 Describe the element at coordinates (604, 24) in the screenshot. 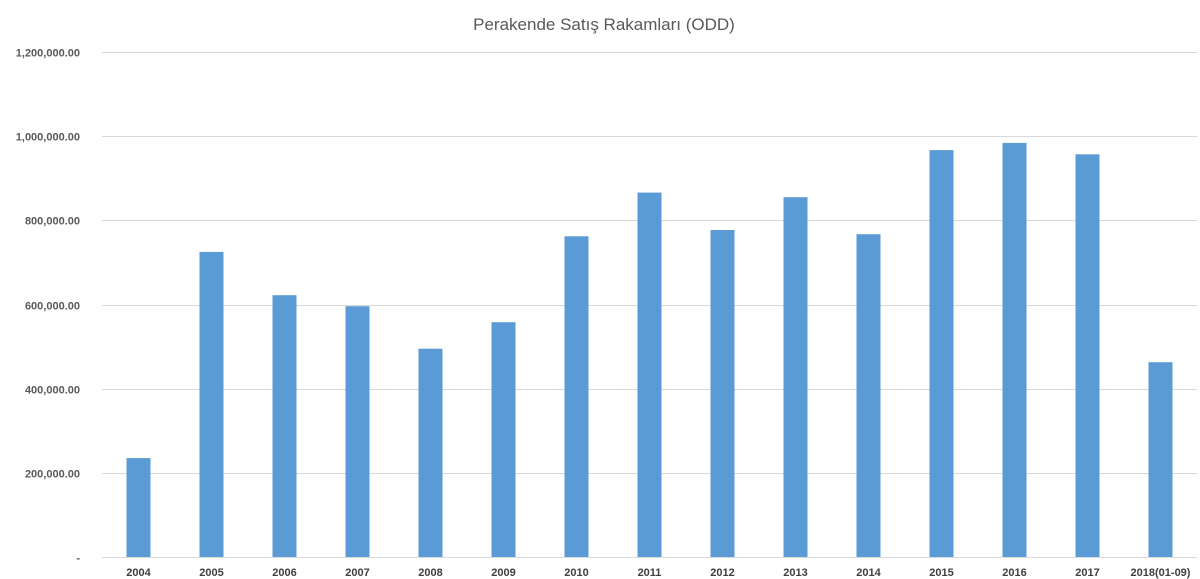

I see `chart-title: Perakende Satış Rakamları (ODD)` at that location.